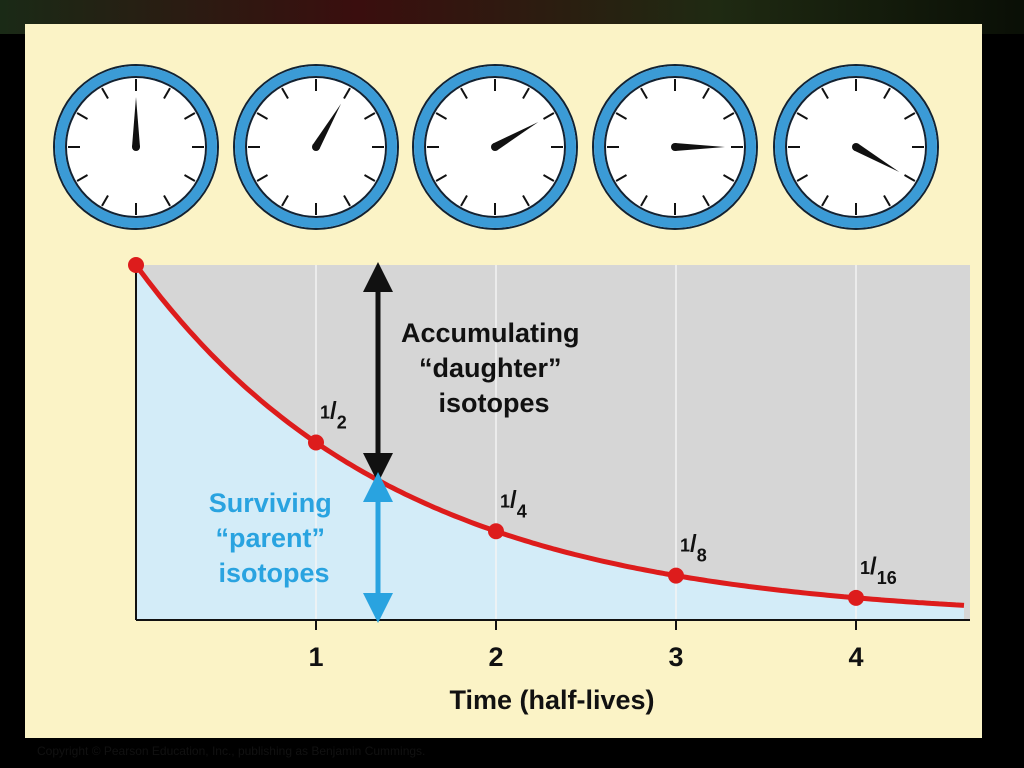 The width and height of the screenshot is (1024, 768). I want to click on fraction-label: 1/2, so click(333, 415).